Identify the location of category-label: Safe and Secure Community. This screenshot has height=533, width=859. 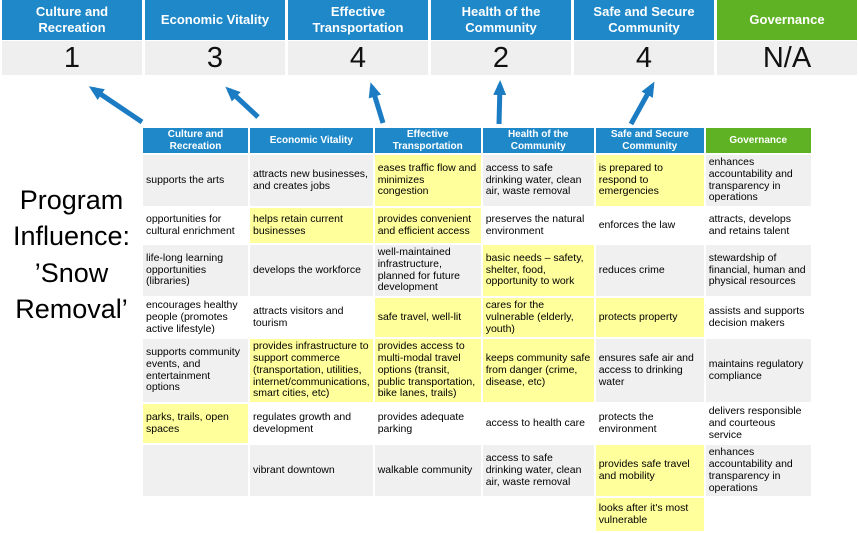
(644, 19).